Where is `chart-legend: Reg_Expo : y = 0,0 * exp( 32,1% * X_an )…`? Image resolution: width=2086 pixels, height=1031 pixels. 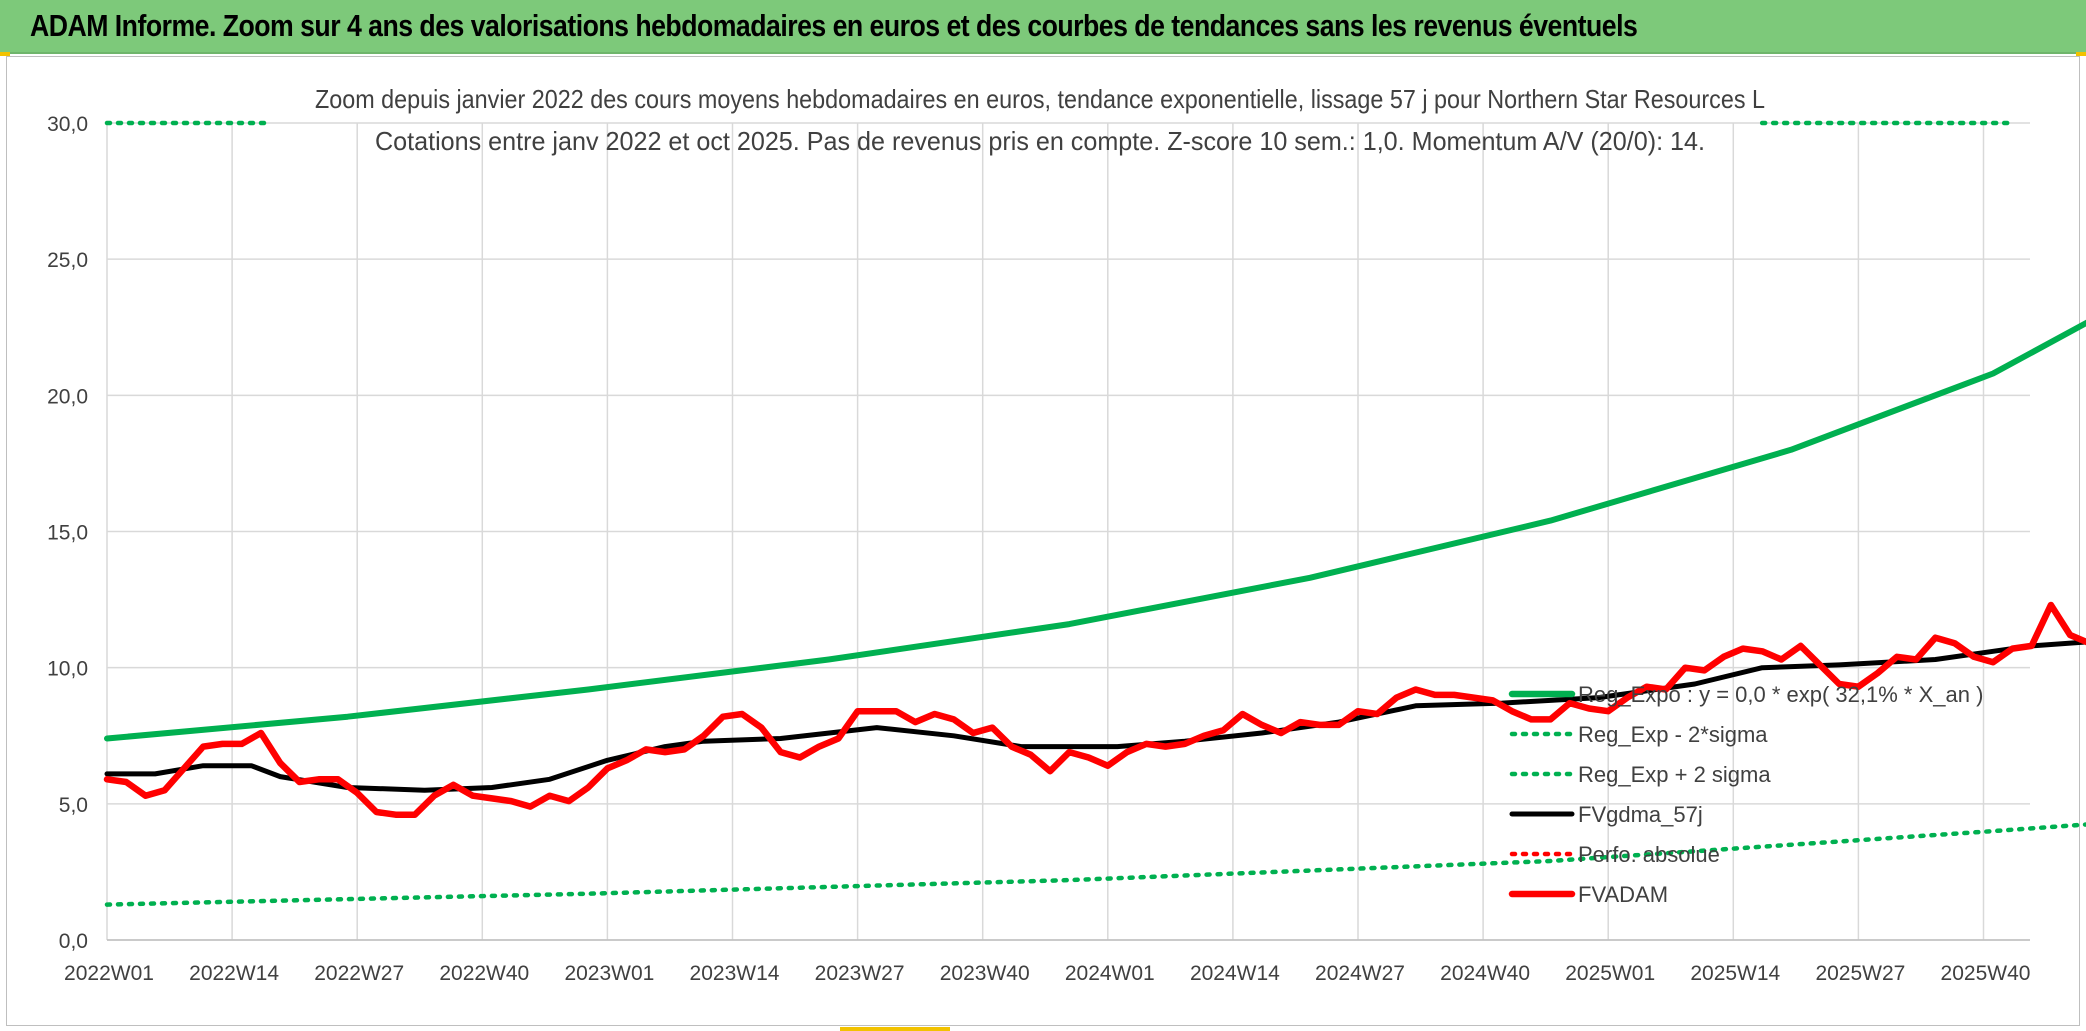 chart-legend: Reg_Expo : y = 0,0 * exp( 32,1% * X_an )… is located at coordinates (1745, 794).